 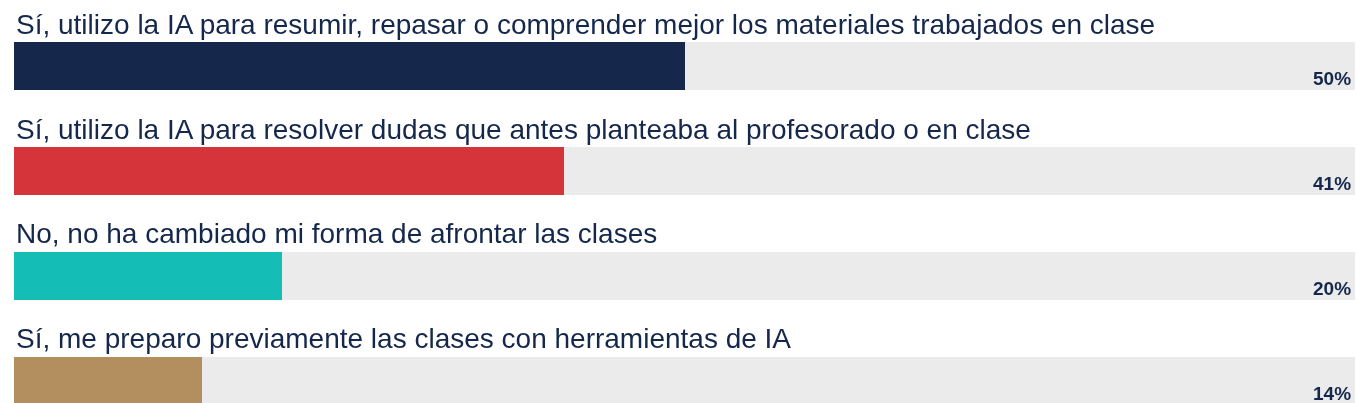 What do you see at coordinates (586, 24) in the screenshot?
I see `y-tick-label: Sí, utilizo la IA para resumir, repasar o comprender mejor los materiales trabajados en clase` at bounding box center [586, 24].